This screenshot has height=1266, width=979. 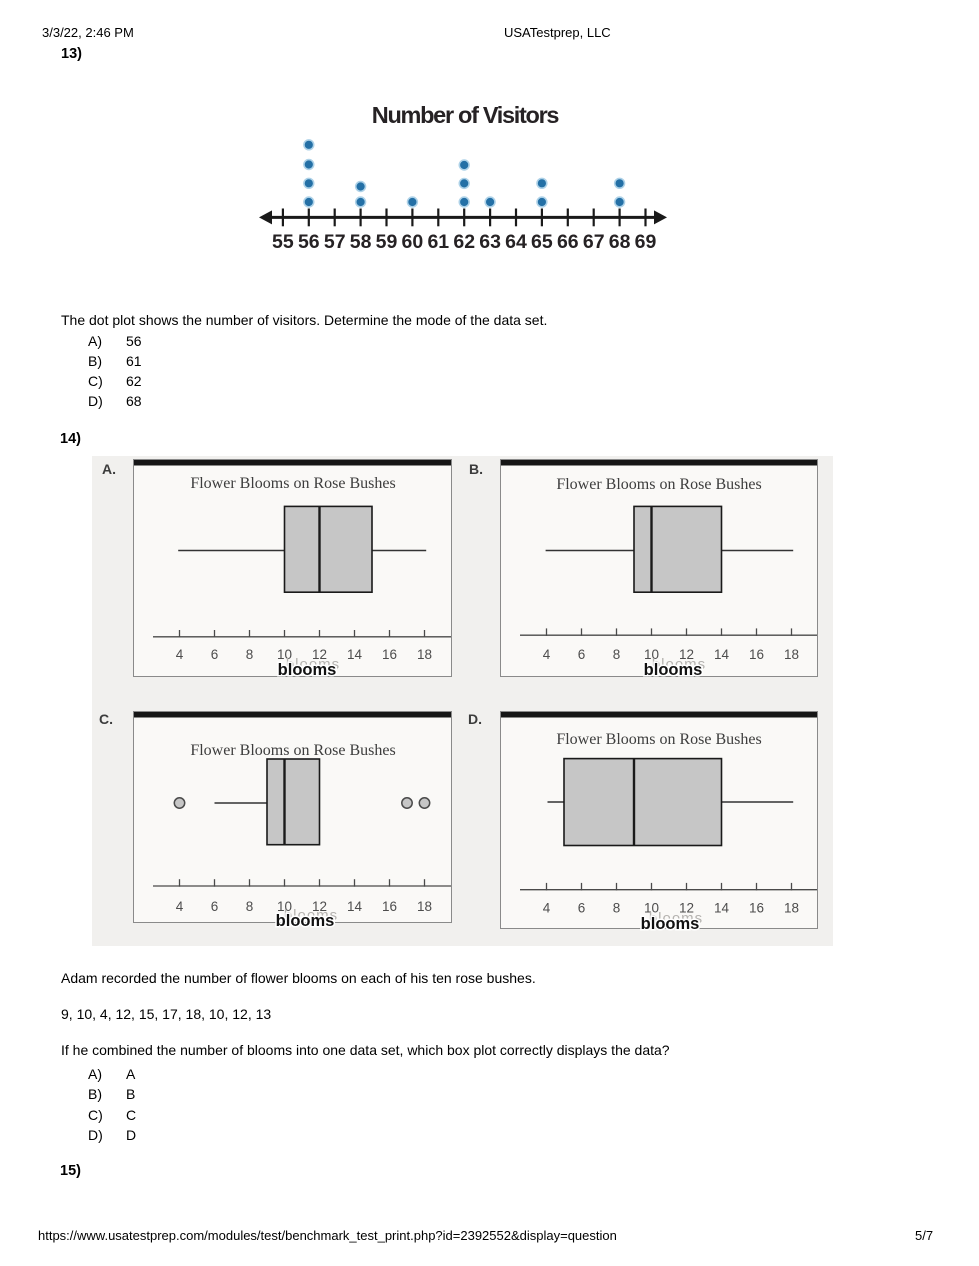 What do you see at coordinates (466, 115) in the screenshot?
I see `svg-text: Number of Visitors` at bounding box center [466, 115].